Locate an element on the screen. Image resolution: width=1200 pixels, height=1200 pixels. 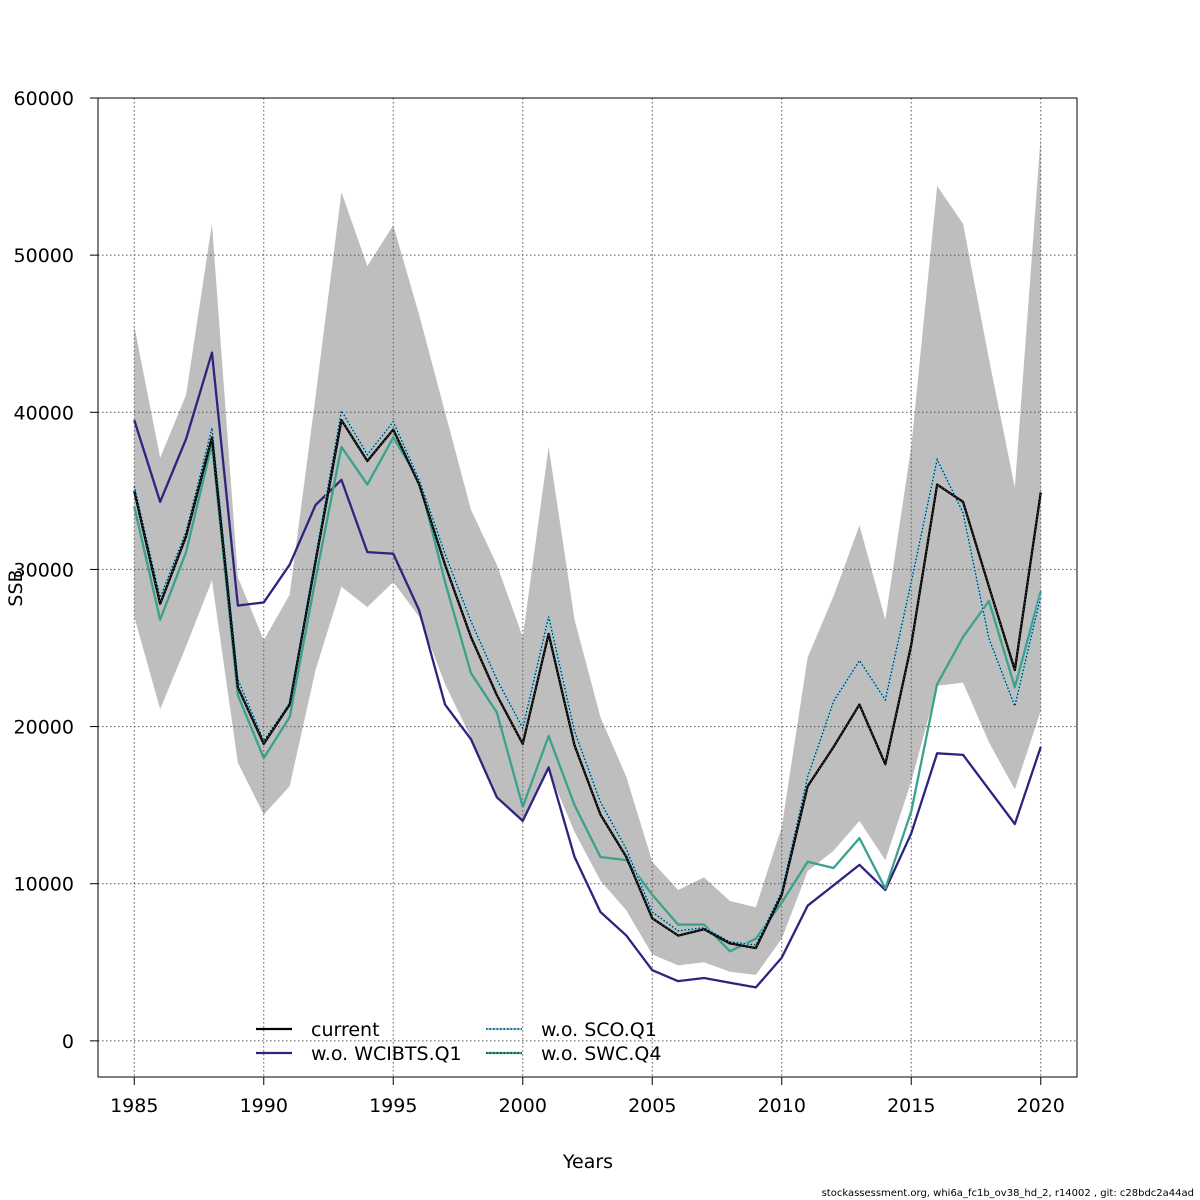
y-tick-label-10000: 10000 is located at coordinates (44, 885).